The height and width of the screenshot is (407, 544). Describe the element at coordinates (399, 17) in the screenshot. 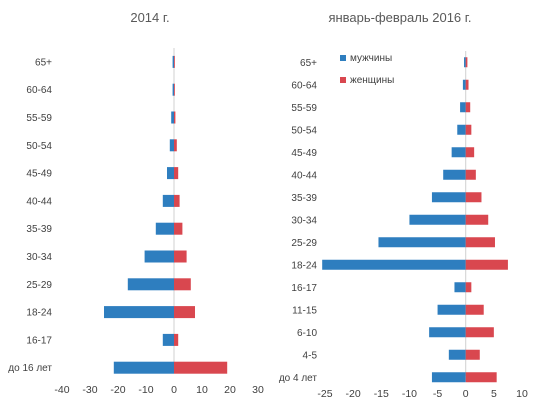

I see `chart-title: январь-февраль 2016 г.` at that location.